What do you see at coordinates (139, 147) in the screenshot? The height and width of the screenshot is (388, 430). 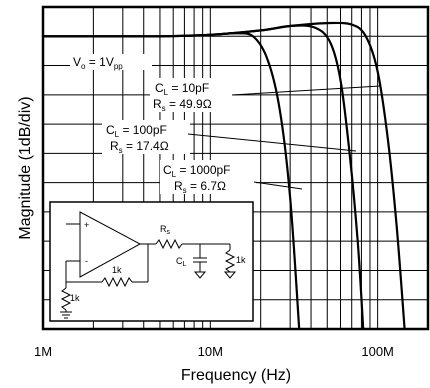 I see `svg-text: Rs = 17.4Ω` at bounding box center [139, 147].